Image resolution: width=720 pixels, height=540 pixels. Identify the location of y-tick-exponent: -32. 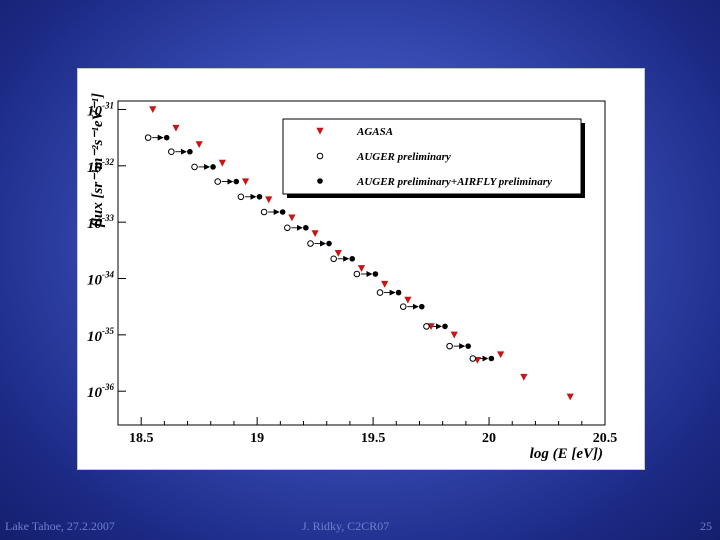
(108, 162).